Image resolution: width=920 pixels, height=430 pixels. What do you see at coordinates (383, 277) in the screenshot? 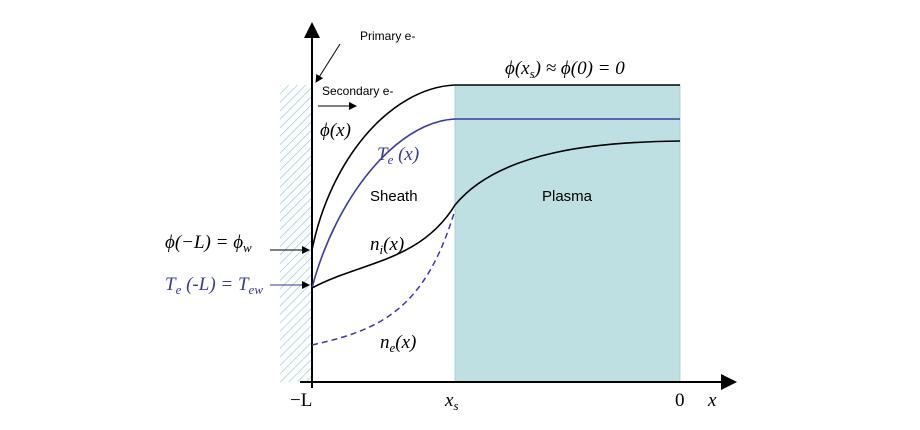
I see `ne-curve` at bounding box center [383, 277].